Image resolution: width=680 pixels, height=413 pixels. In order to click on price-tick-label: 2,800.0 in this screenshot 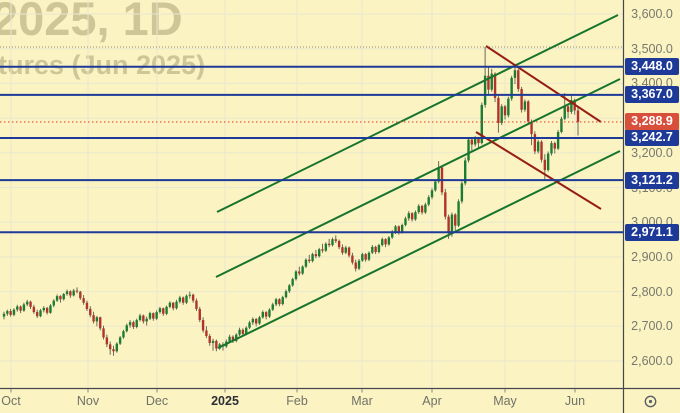, I will do `click(652, 291)`.